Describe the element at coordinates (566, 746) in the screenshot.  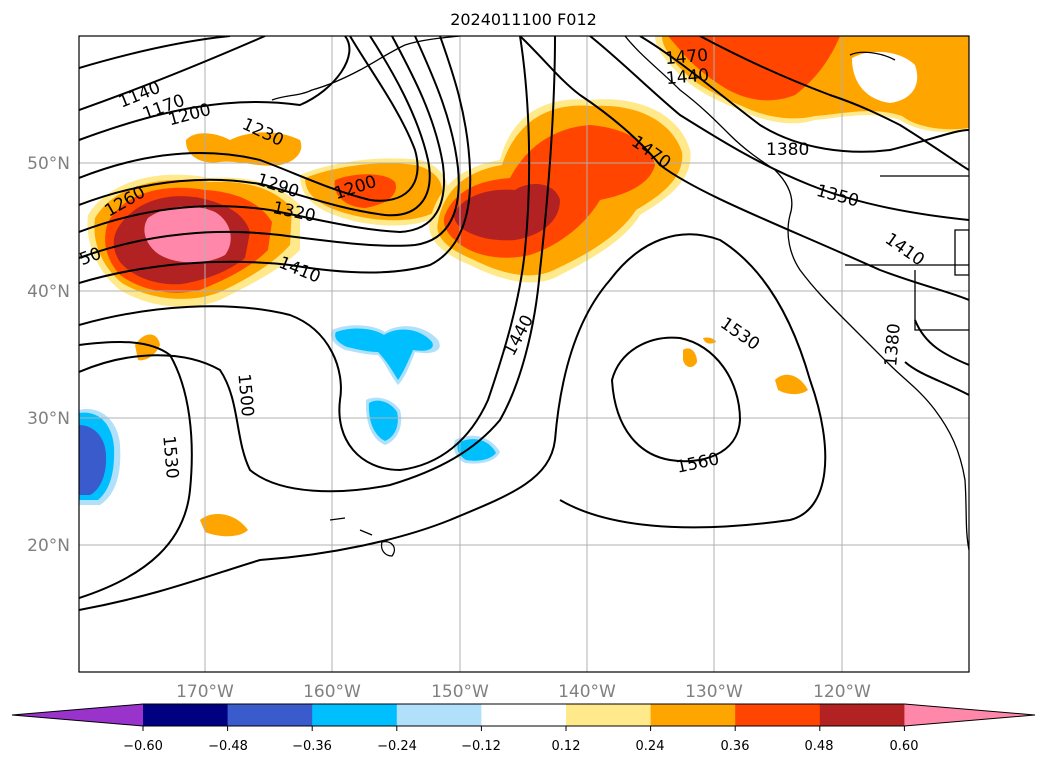
I see `colorbar-tick: 0.12` at that location.